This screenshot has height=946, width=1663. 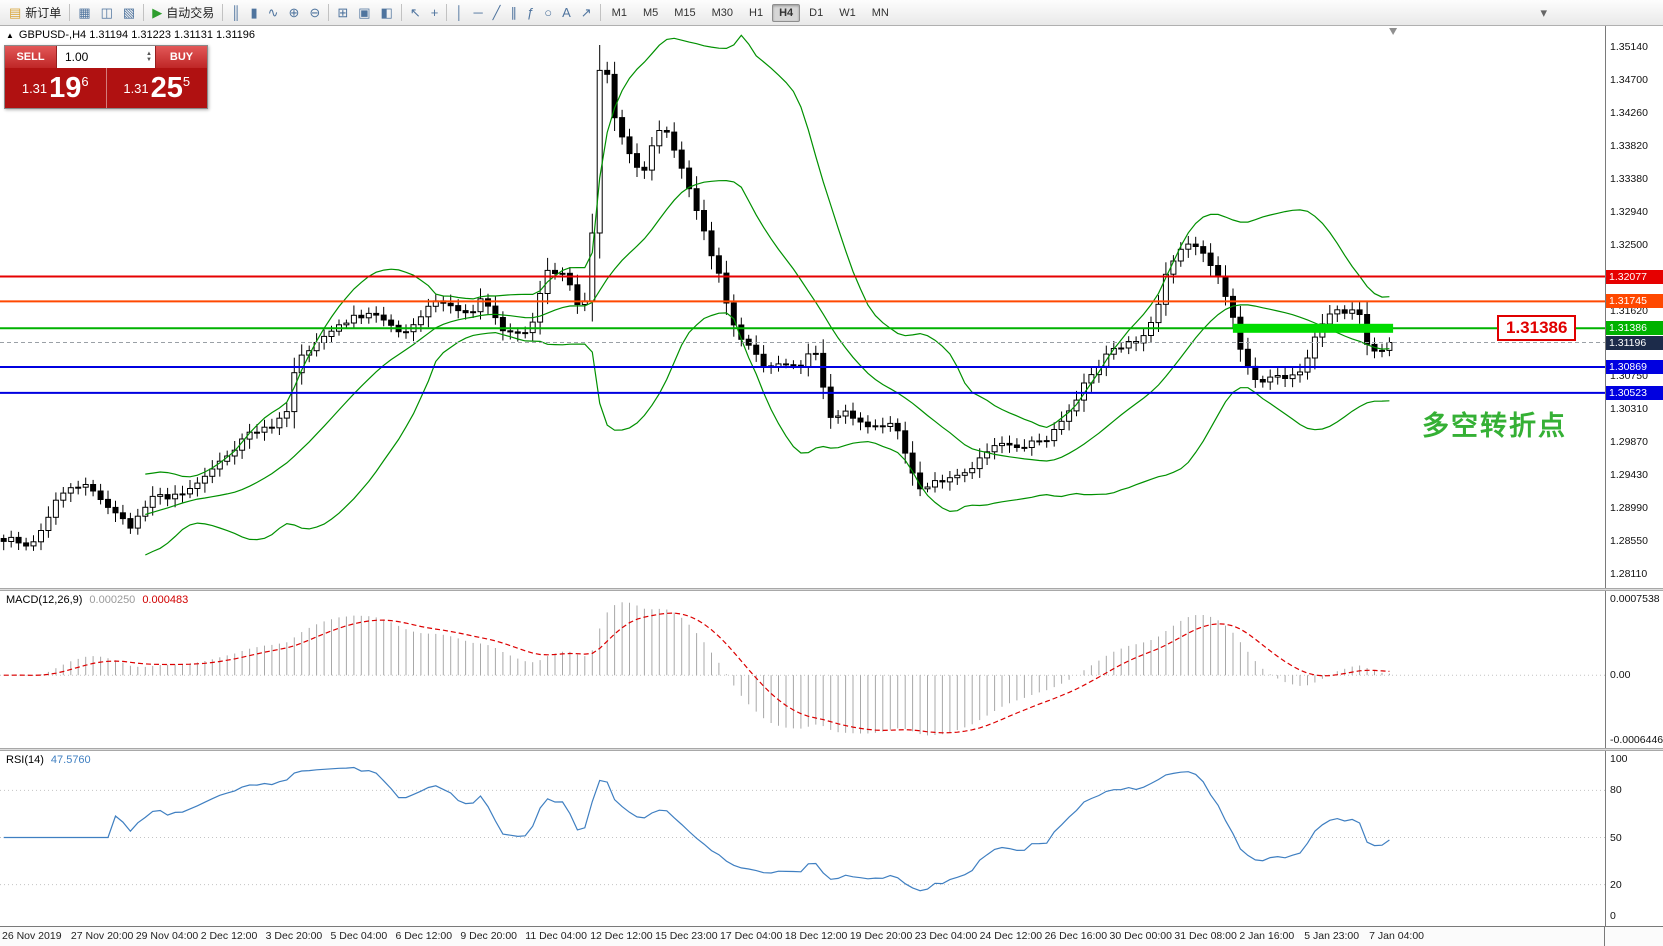 I want to click on price-tick: 1.28990, so click(x=1629, y=507).